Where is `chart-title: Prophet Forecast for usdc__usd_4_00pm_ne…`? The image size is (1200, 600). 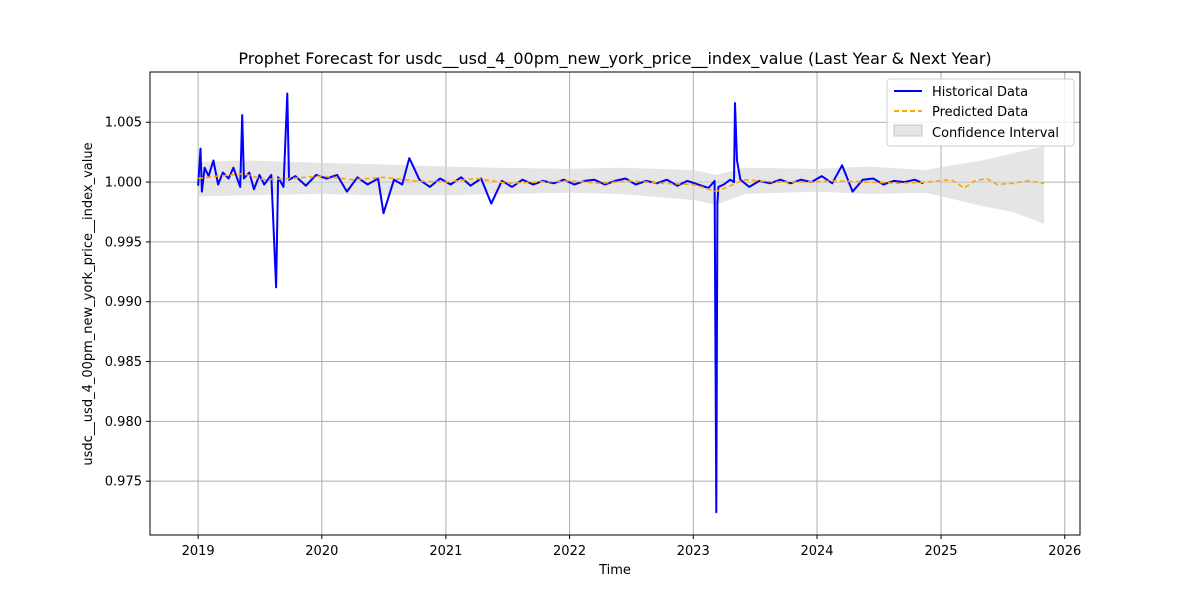 chart-title: Prophet Forecast for usdc__usd_4_00pm_ne… is located at coordinates (614, 59).